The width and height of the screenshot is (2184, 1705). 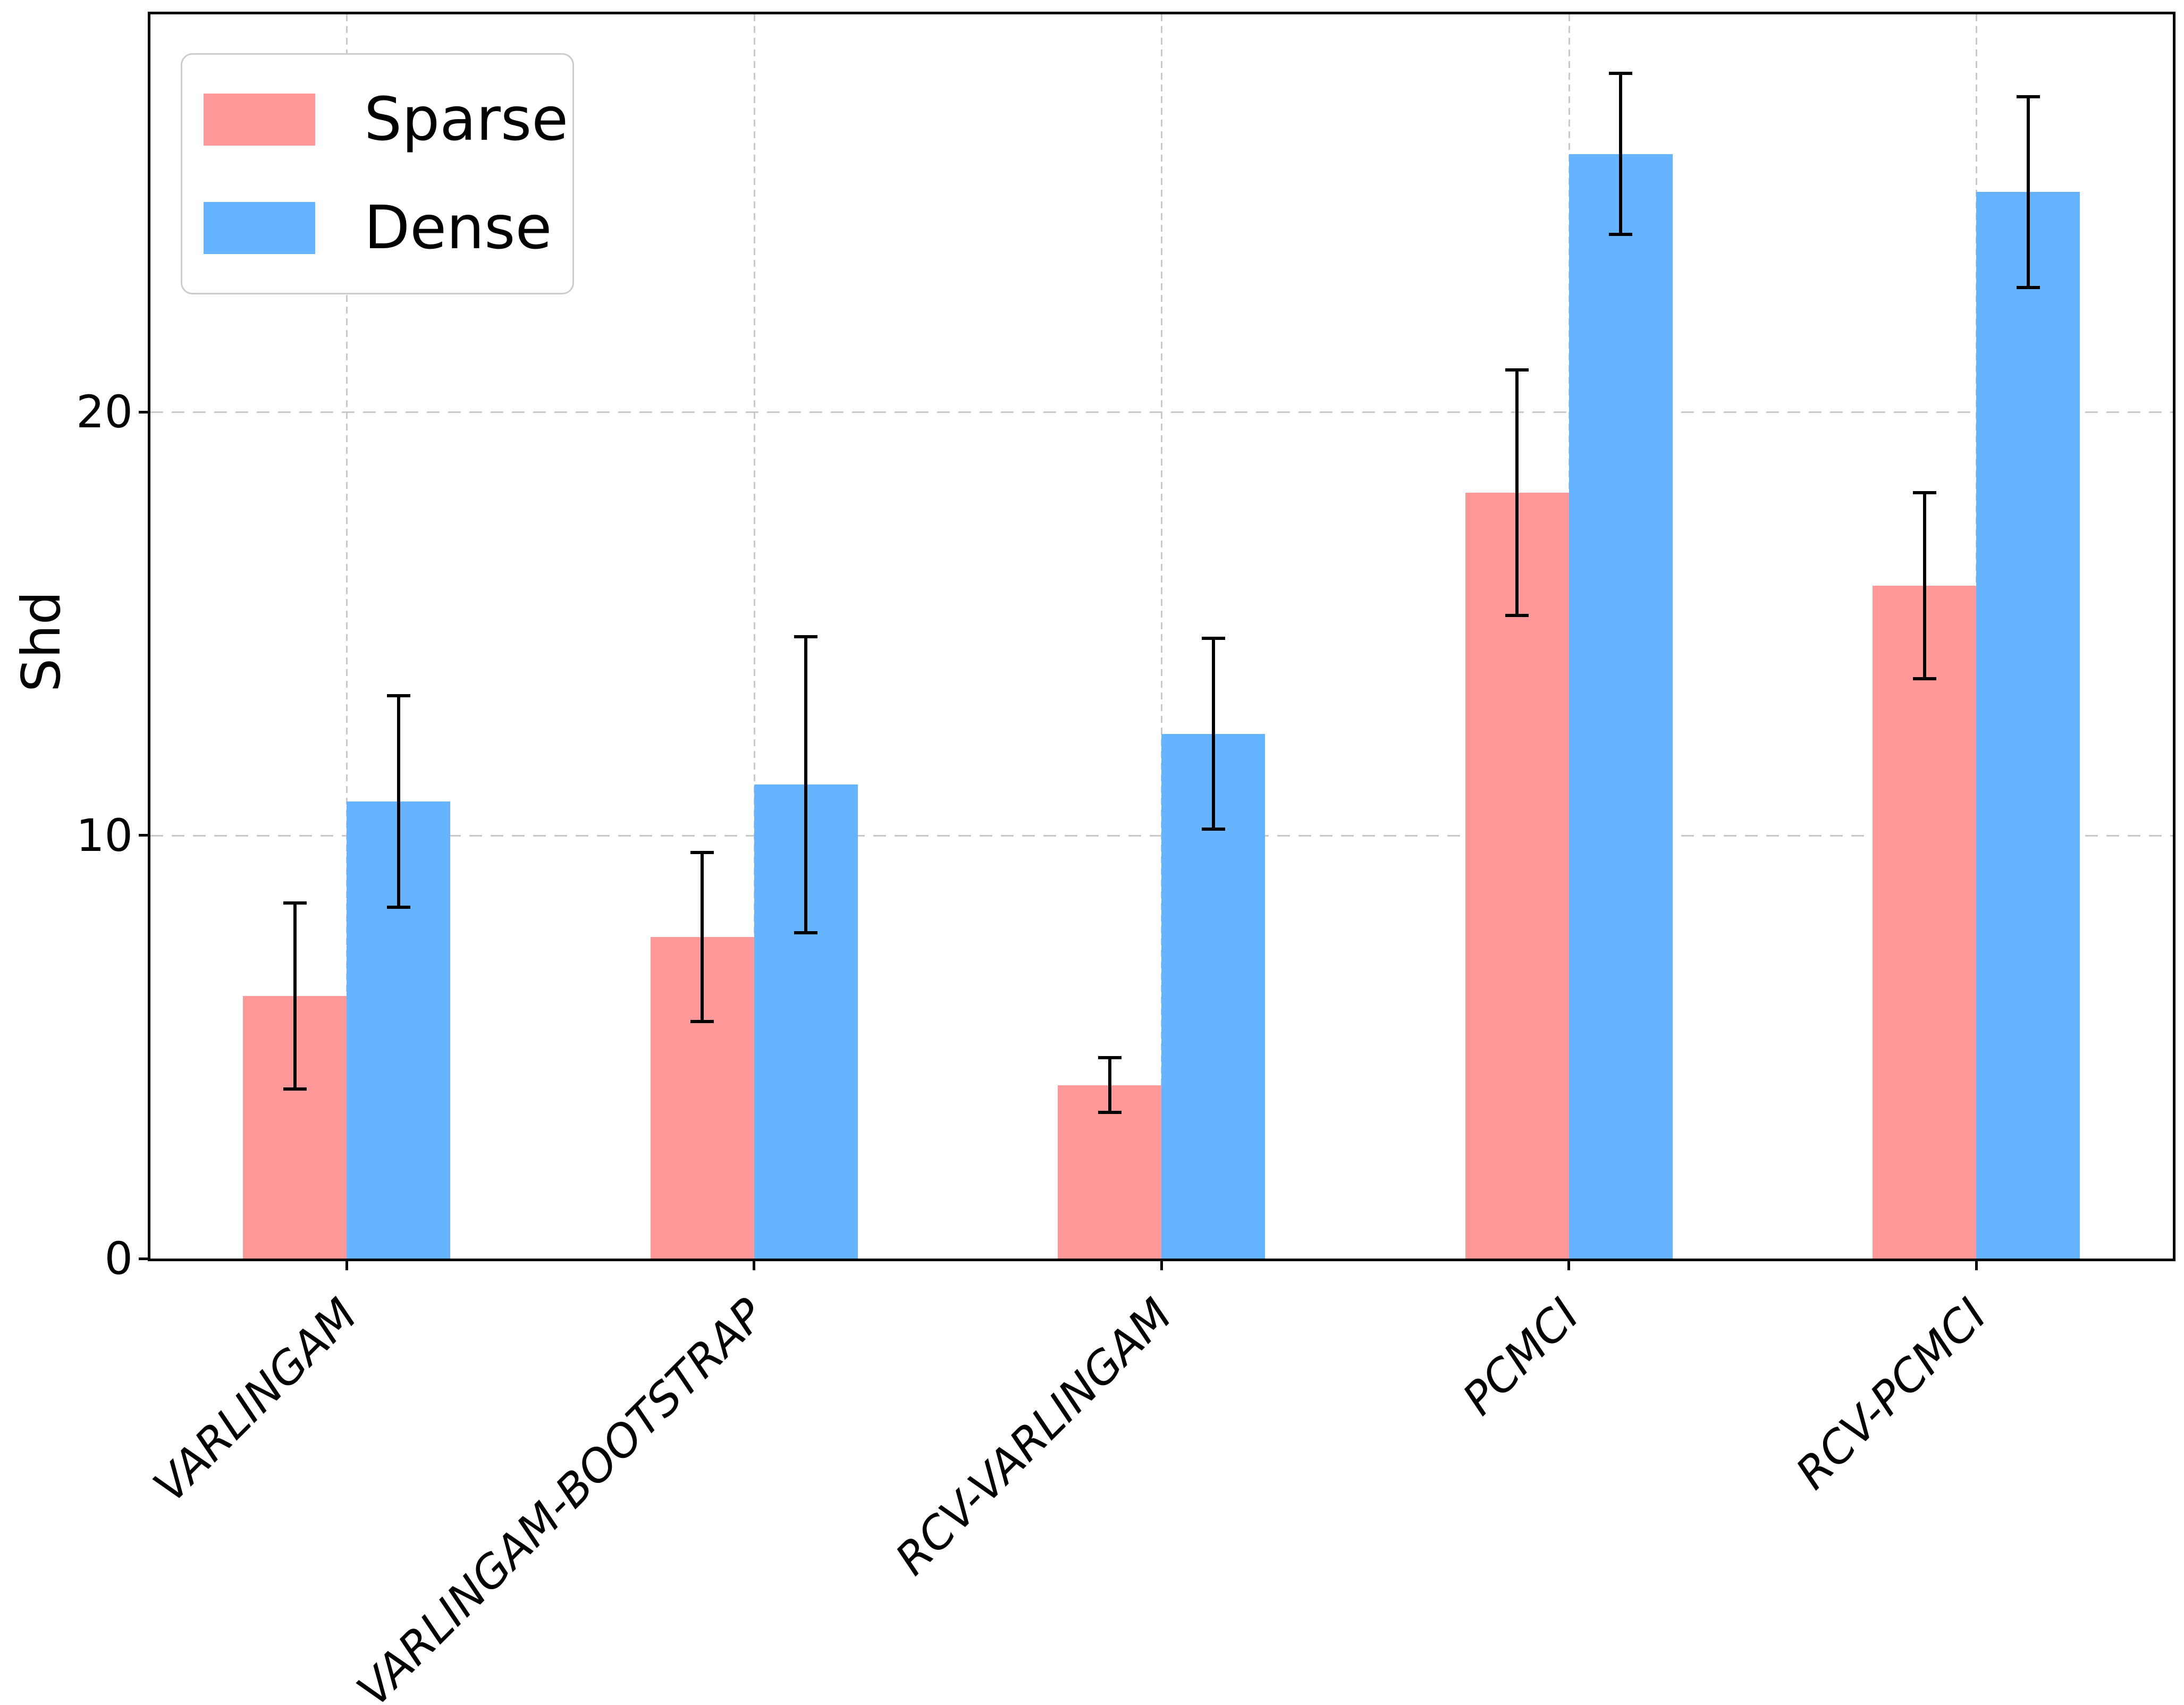 What do you see at coordinates (2028, 725) in the screenshot?
I see `bar-dense-rcv-pcmci` at bounding box center [2028, 725].